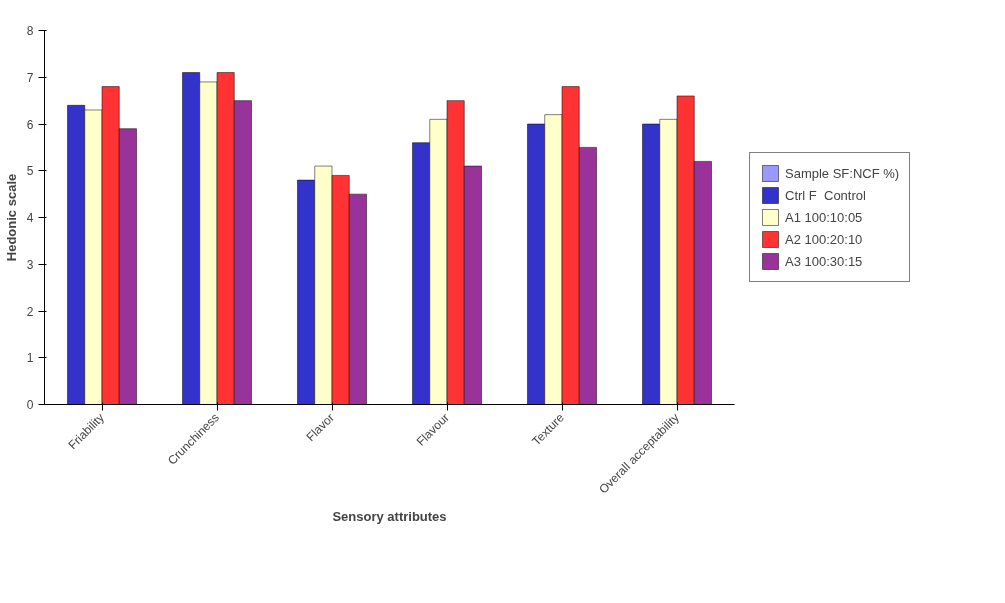  Describe the element at coordinates (30, 358) in the screenshot. I see `y-tick-label: 1` at that location.